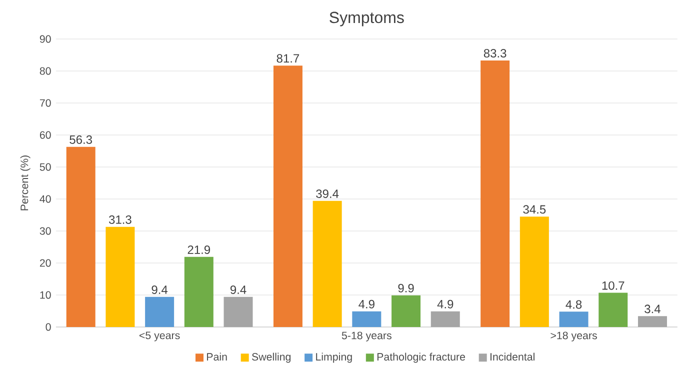  Describe the element at coordinates (534, 209) in the screenshot. I see `data-label: 34.5` at that location.